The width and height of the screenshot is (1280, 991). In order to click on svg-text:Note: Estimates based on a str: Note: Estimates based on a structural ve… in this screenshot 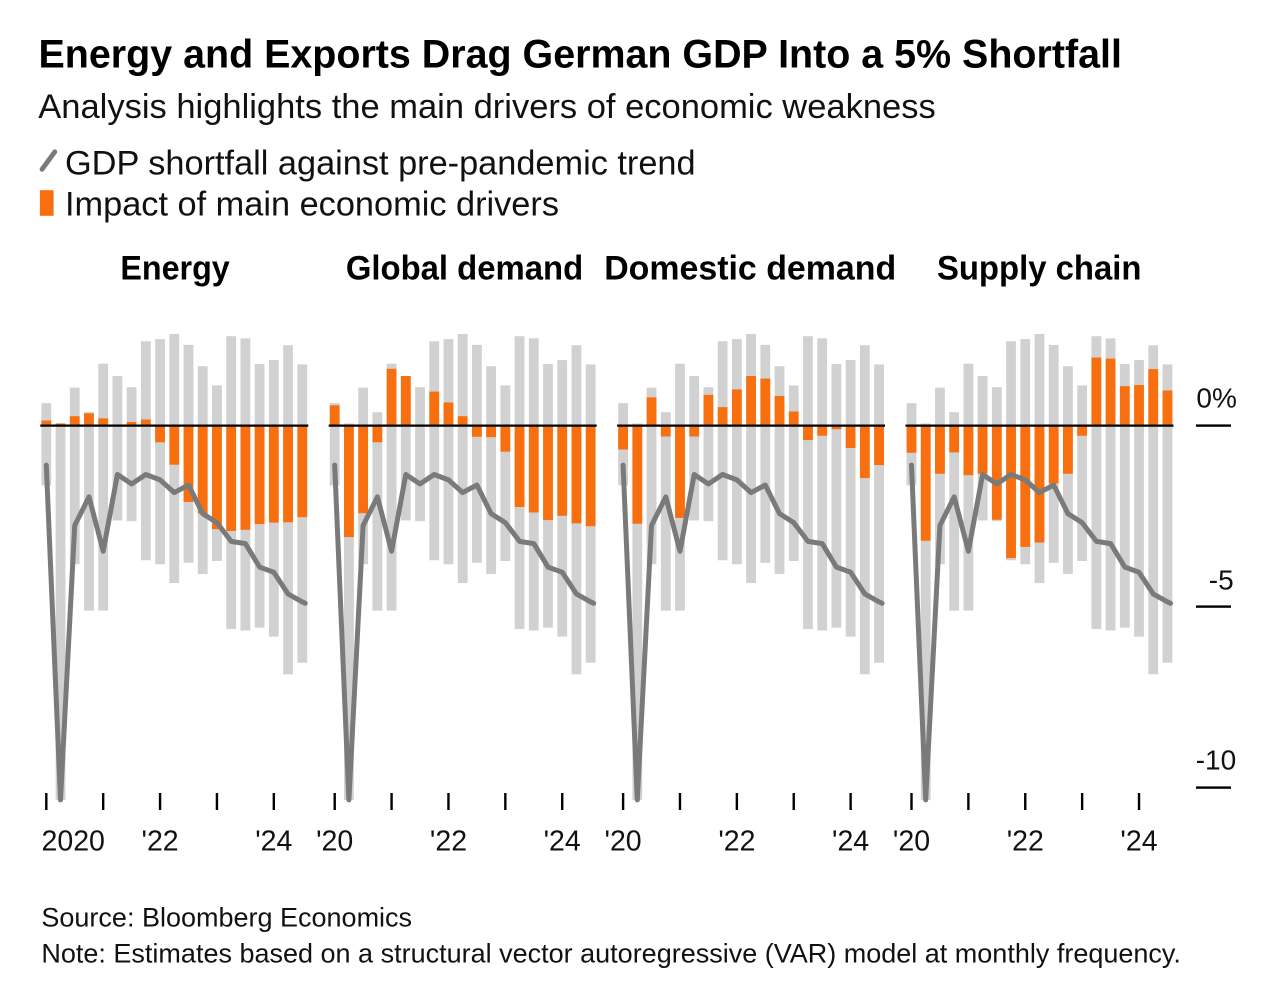, I will do `click(611, 954)`.